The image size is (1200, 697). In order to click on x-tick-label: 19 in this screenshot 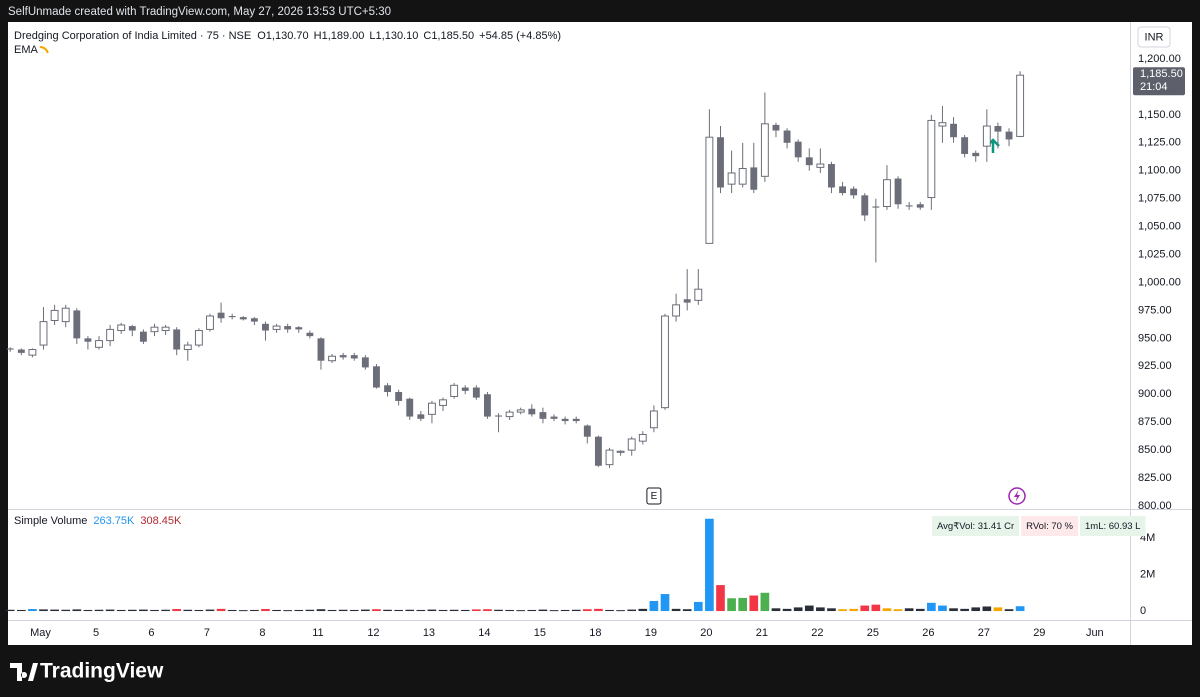, I will do `click(651, 633)`.